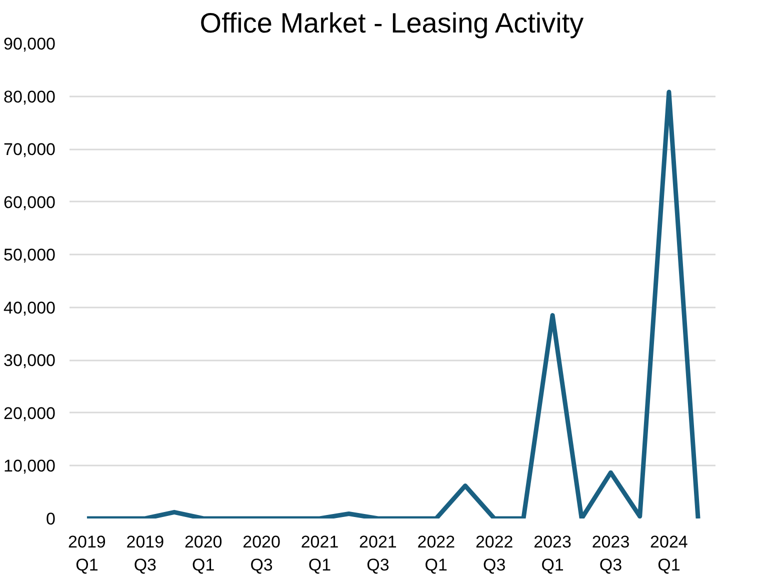 This screenshot has height=583, width=761. What do you see at coordinates (553, 553) in the screenshot?
I see `x-tick-label: 2023 Q1` at bounding box center [553, 553].